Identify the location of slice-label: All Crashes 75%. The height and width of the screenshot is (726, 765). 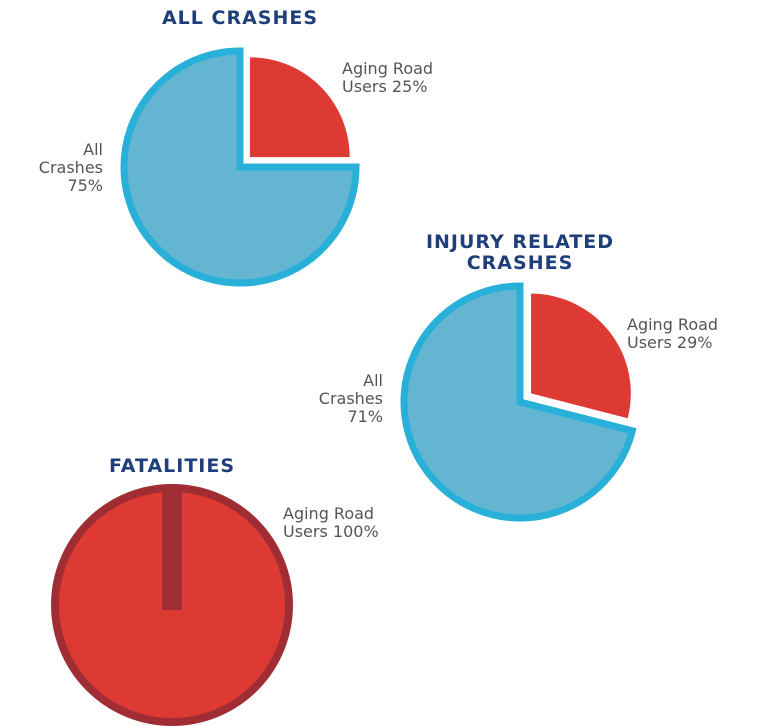
(60, 168).